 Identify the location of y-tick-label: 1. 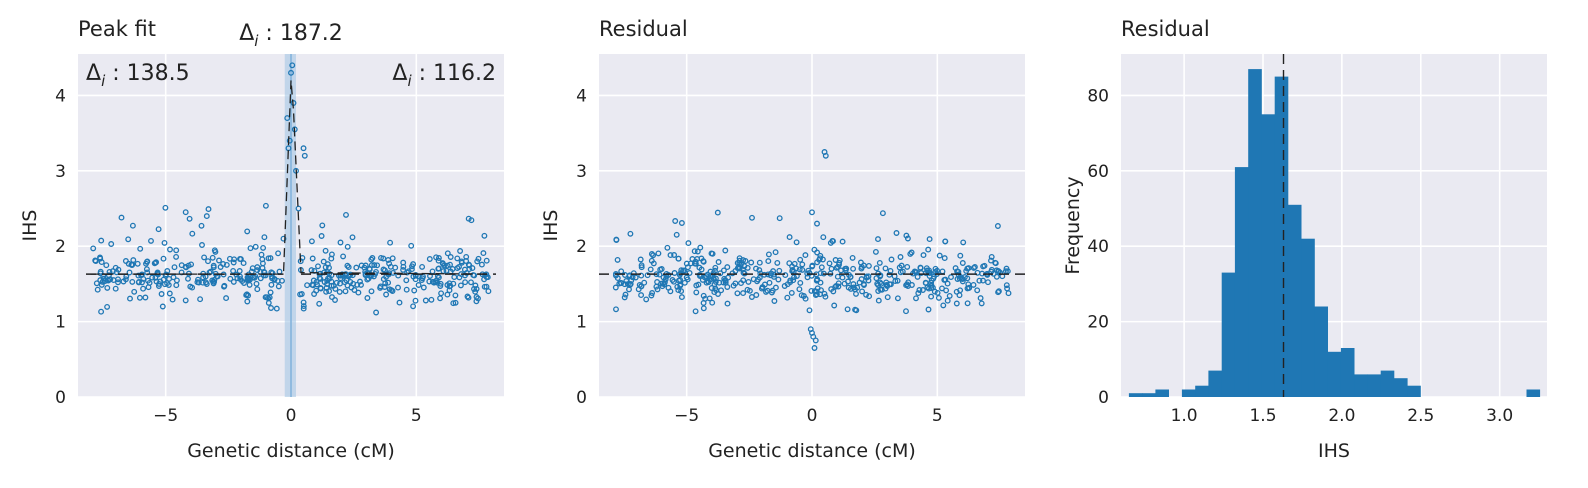
(60, 323).